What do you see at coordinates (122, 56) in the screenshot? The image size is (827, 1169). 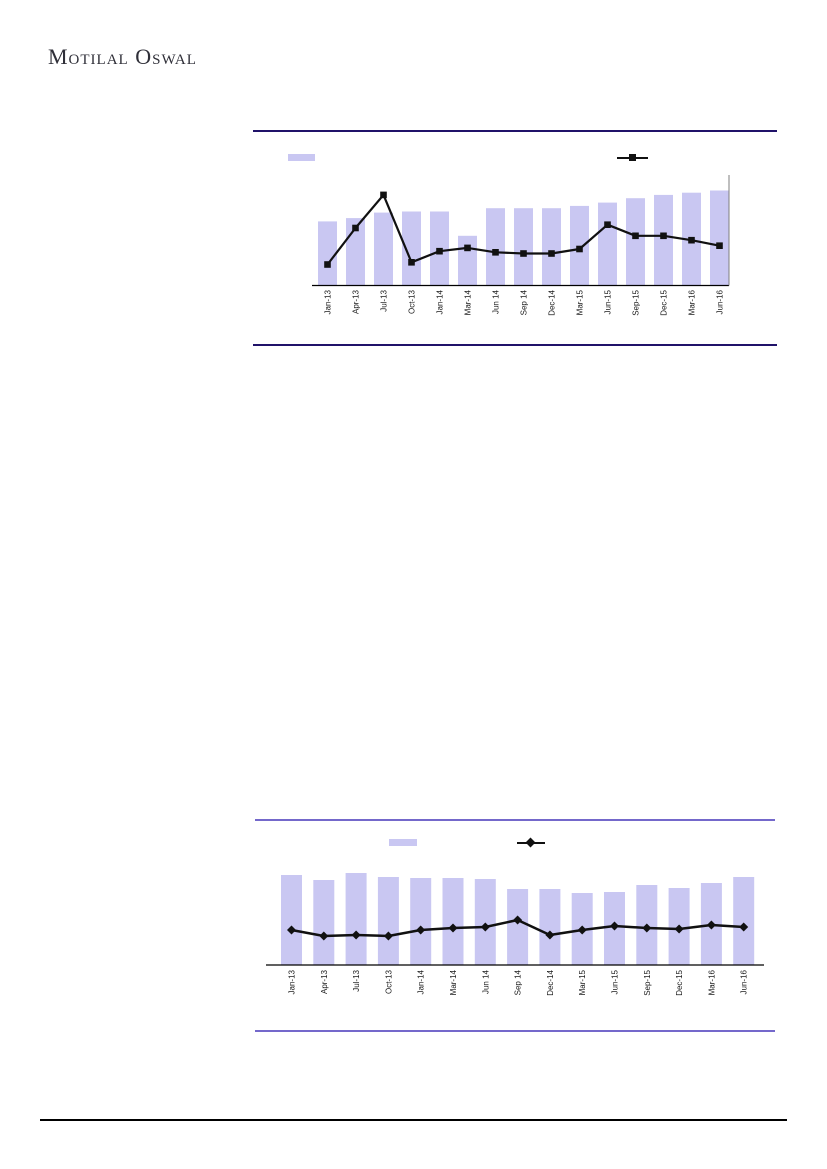 I see `brand-logo: Motilal Oswal` at bounding box center [122, 56].